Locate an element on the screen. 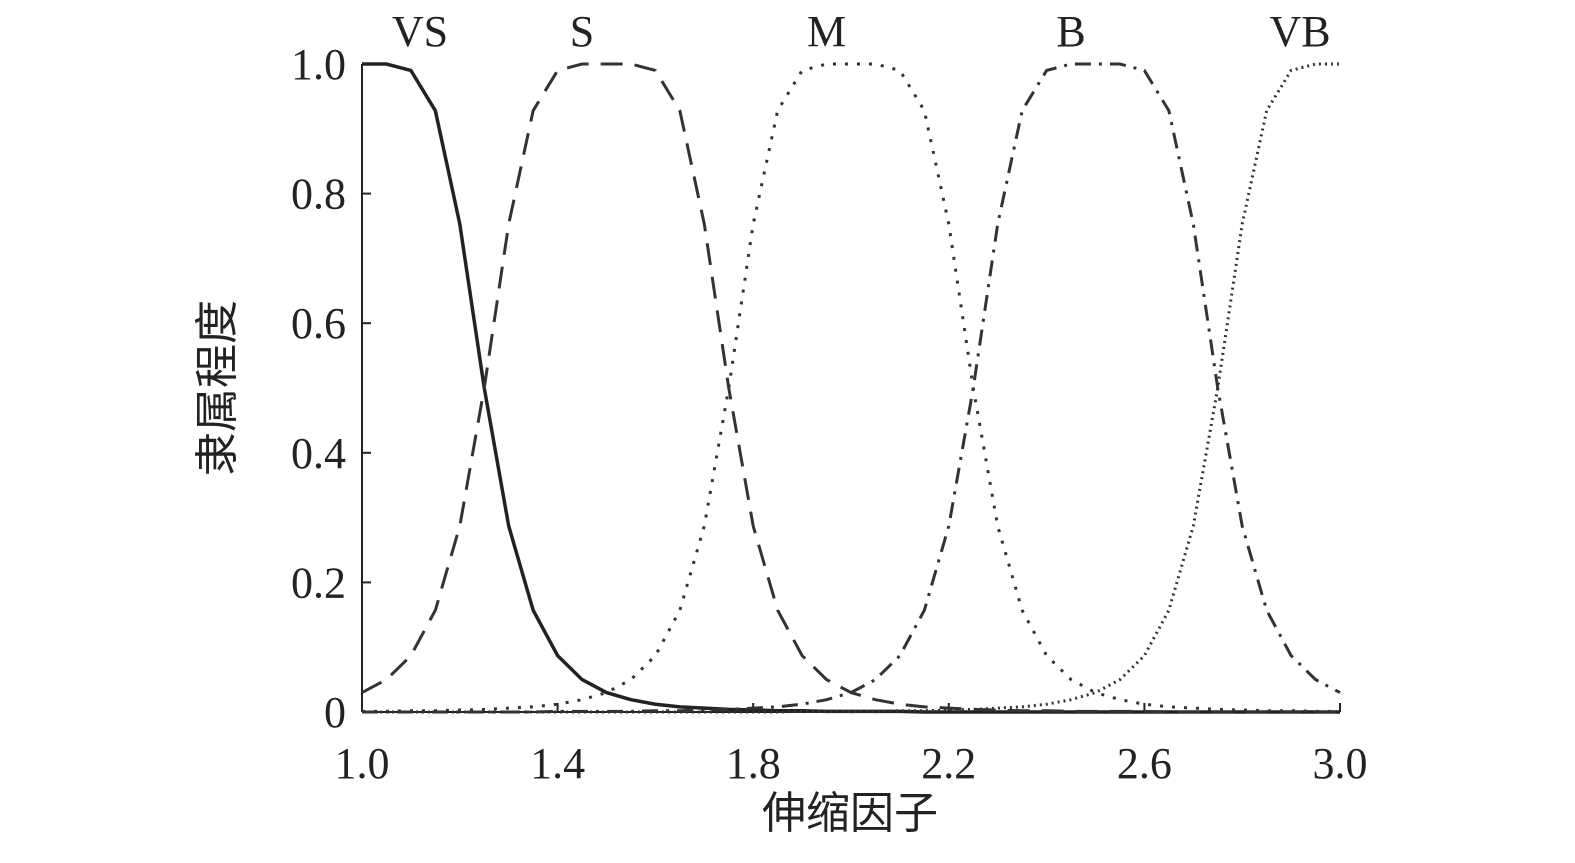 The height and width of the screenshot is (863, 1575). series-label: VS is located at coordinates (420, 31).